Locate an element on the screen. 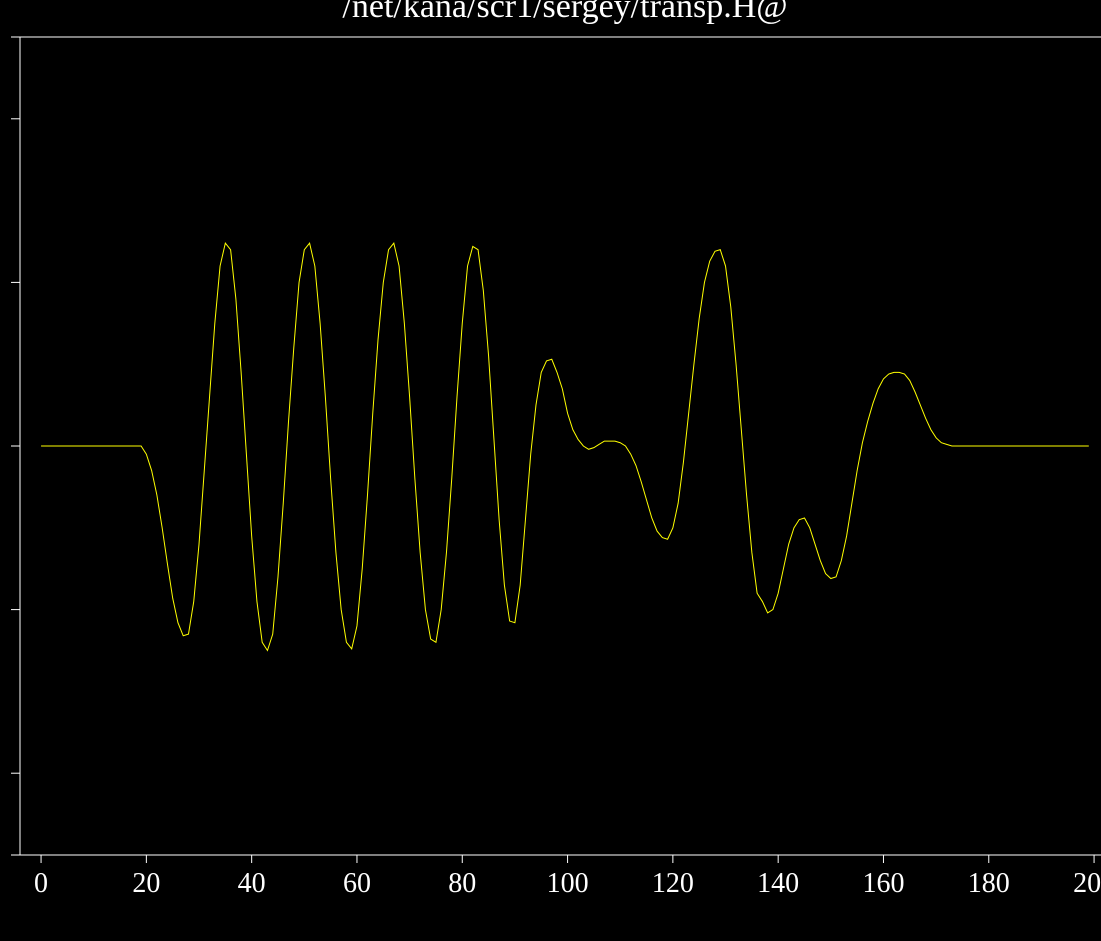 This screenshot has height=941, width=1101. x-tick-label: 100 is located at coordinates (568, 883).